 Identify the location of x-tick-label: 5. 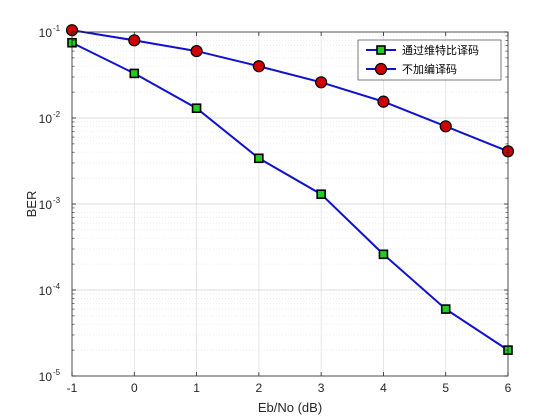
(445, 388).